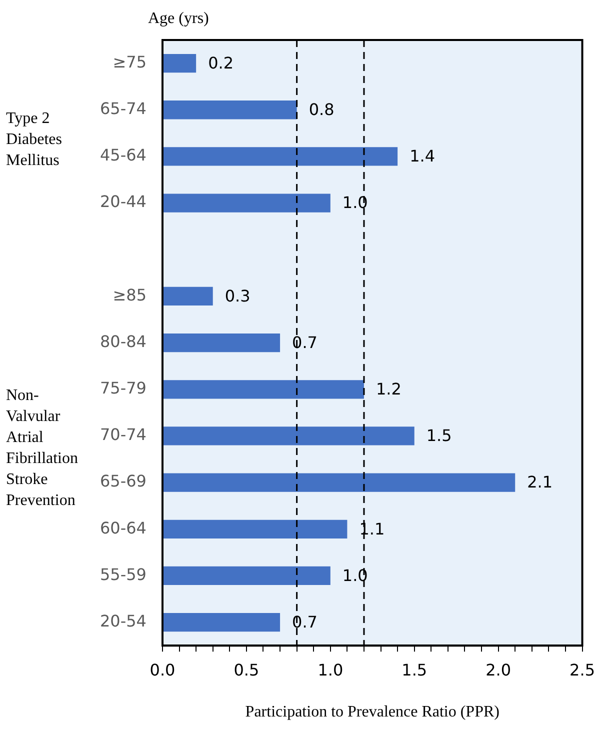 The height and width of the screenshot is (740, 605). Describe the element at coordinates (42, 448) in the screenshot. I see `text: Non-Valvular Atrial Fibrillation Stroke Prevention` at that location.